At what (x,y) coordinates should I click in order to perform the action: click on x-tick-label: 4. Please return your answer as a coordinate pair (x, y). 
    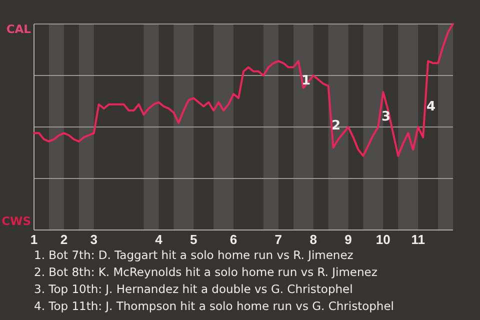
    Looking at the image, I should click on (159, 240).